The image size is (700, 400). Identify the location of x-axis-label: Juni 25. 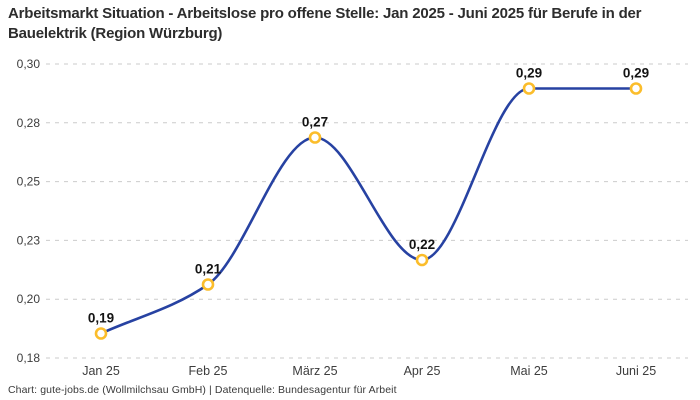
(636, 371).